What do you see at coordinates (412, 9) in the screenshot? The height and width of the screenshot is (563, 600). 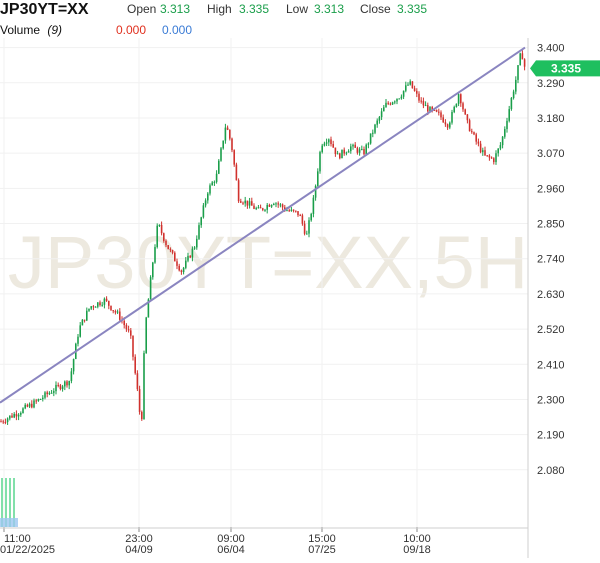 I see `close-value: 3.335` at bounding box center [412, 9].